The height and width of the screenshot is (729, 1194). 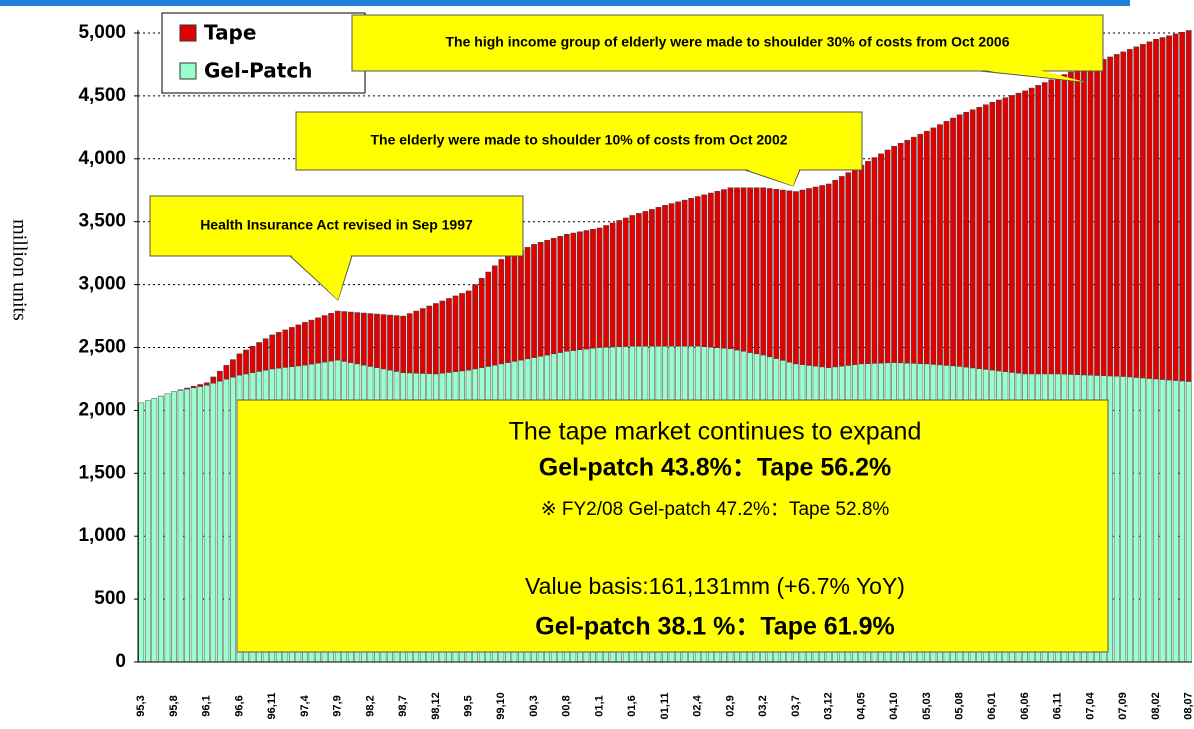 I want to click on x-tick-label: 95,8, so click(x=174, y=705).